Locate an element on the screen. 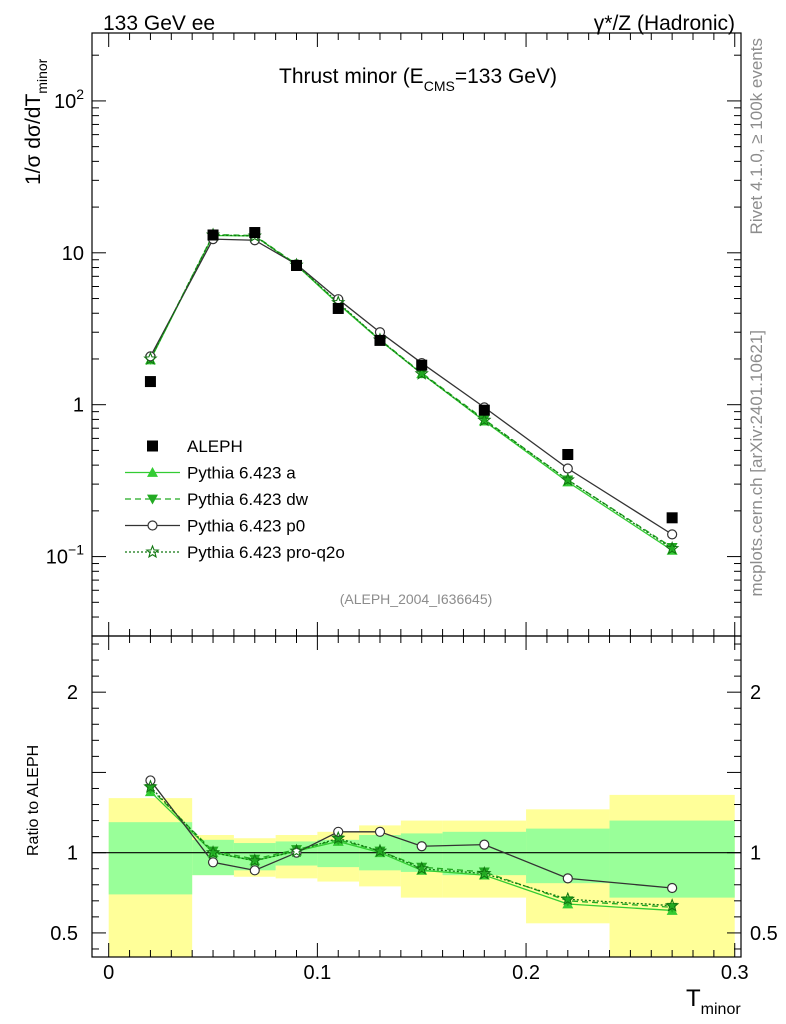 The height and width of the screenshot is (1024, 786). ratio-line-pythia-6-423-dw is located at coordinates (411, 848).